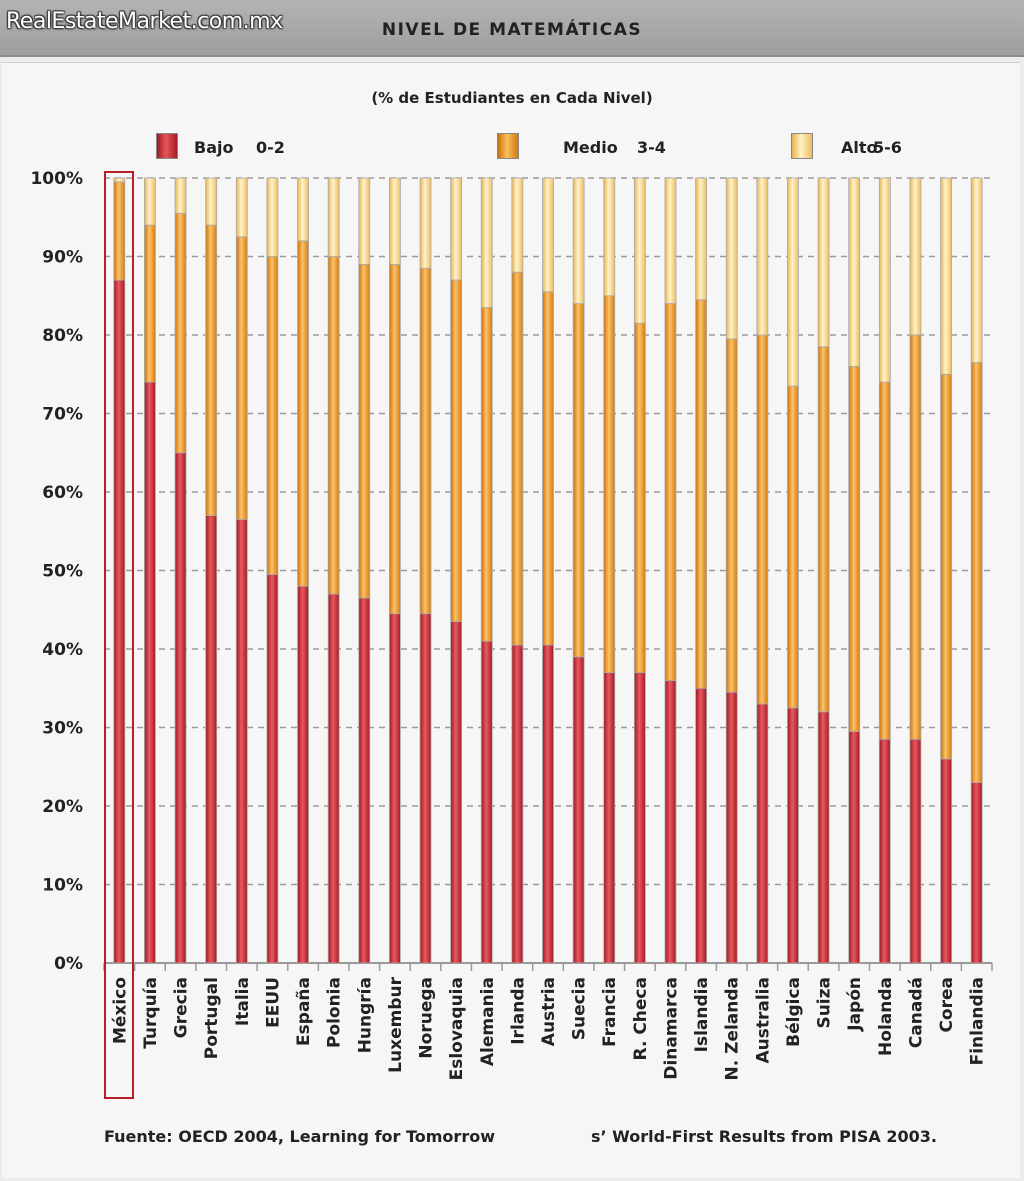  I want to click on y-tick-label: 40%, so click(62, 650).